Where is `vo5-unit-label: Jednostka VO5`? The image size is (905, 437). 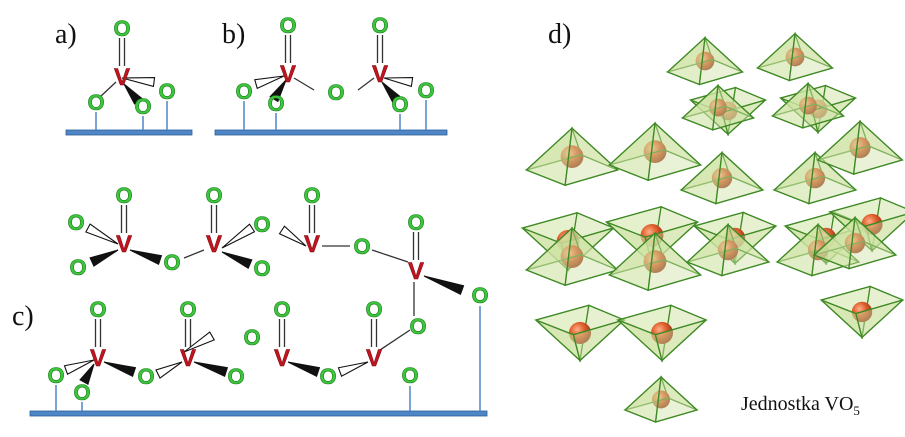
vo5-unit-label: Jednostka VO5 is located at coordinates (800, 405).